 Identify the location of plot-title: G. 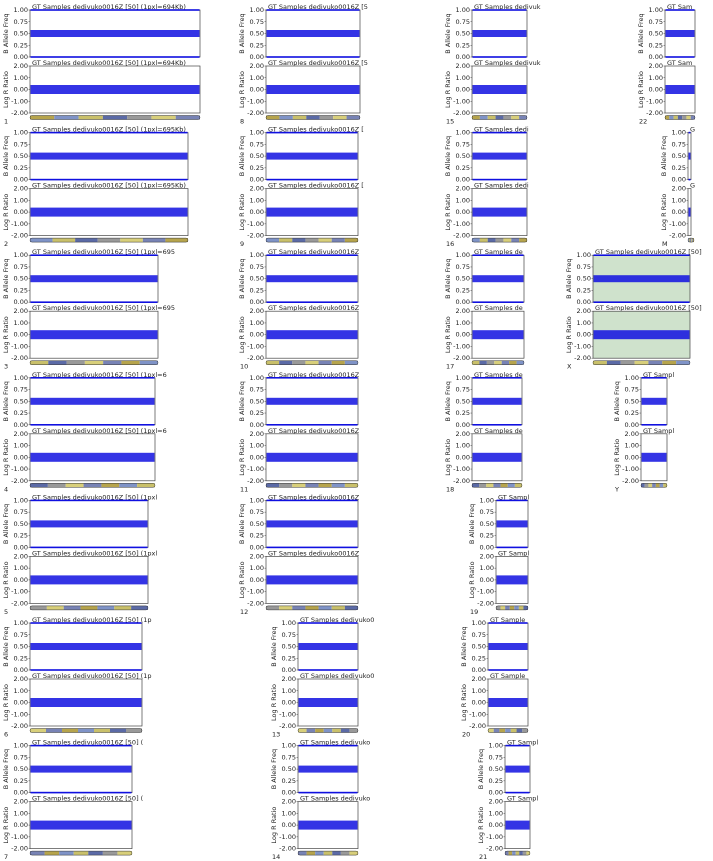
(692, 186).